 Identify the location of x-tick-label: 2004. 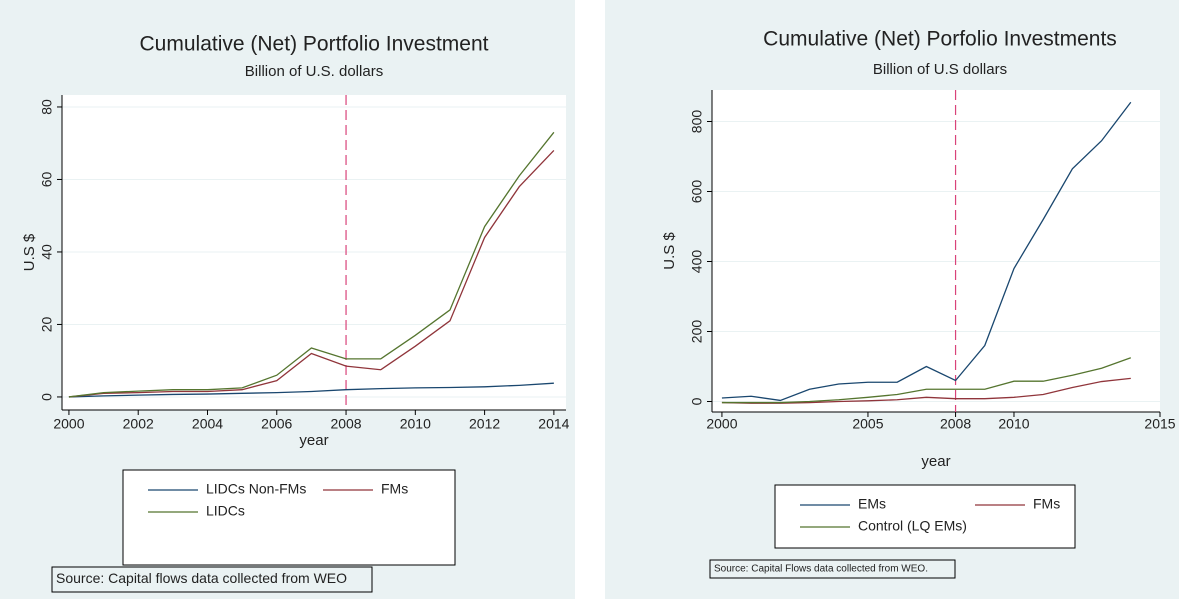
(207, 424).